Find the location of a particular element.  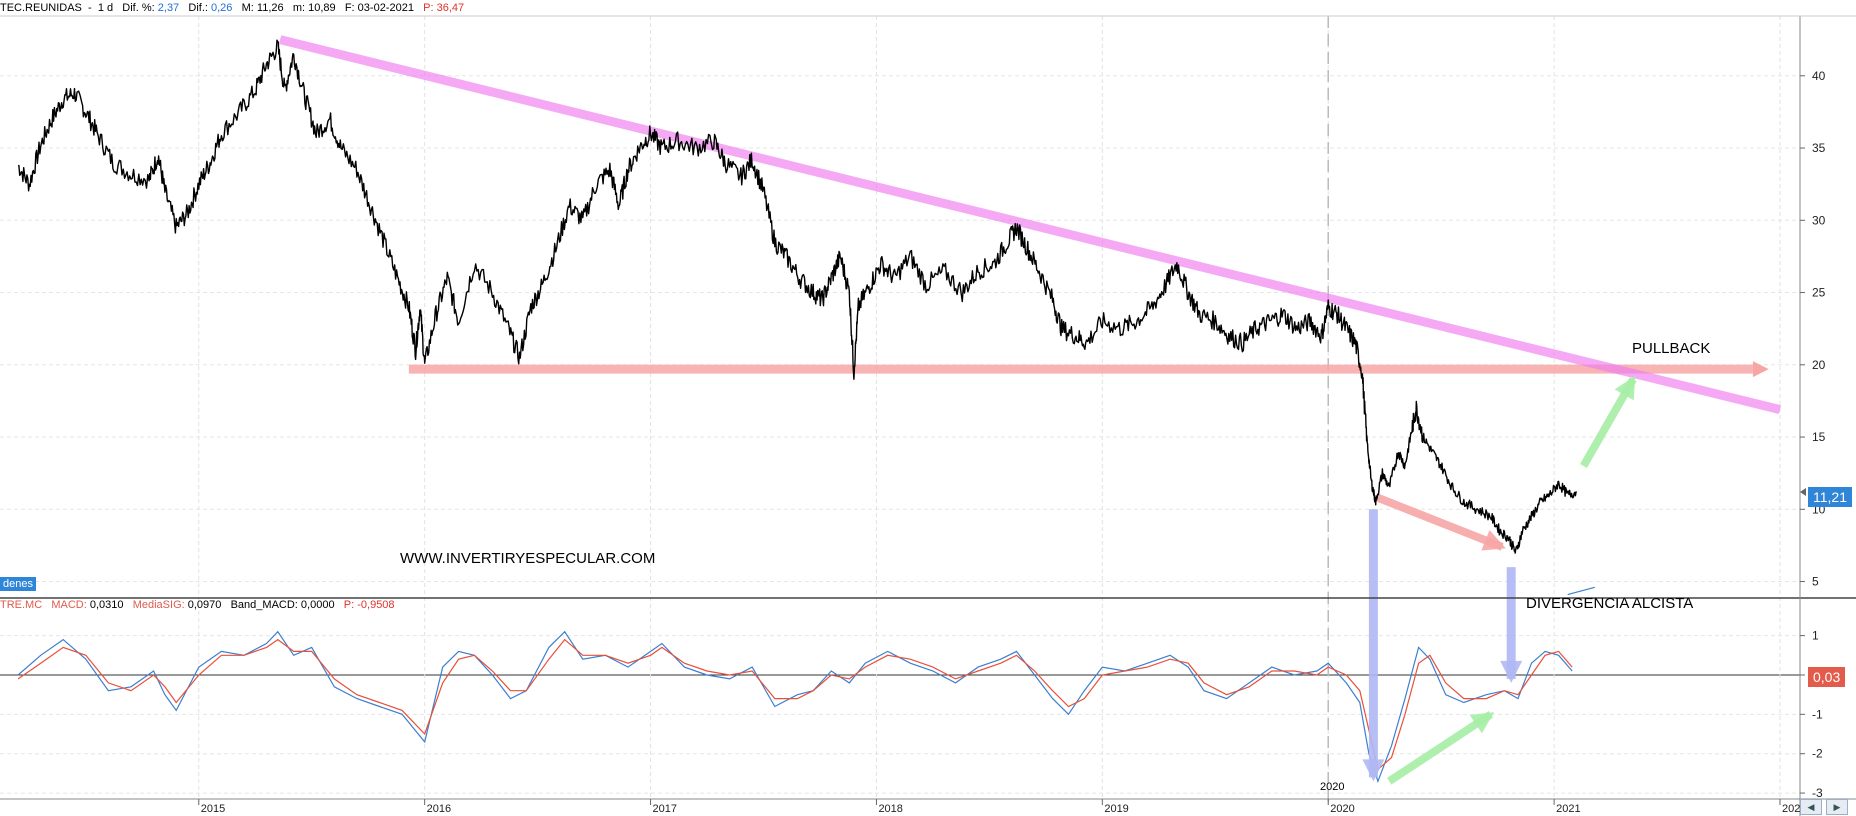

macd-higher-low-arrow is located at coordinates (1441, 747).